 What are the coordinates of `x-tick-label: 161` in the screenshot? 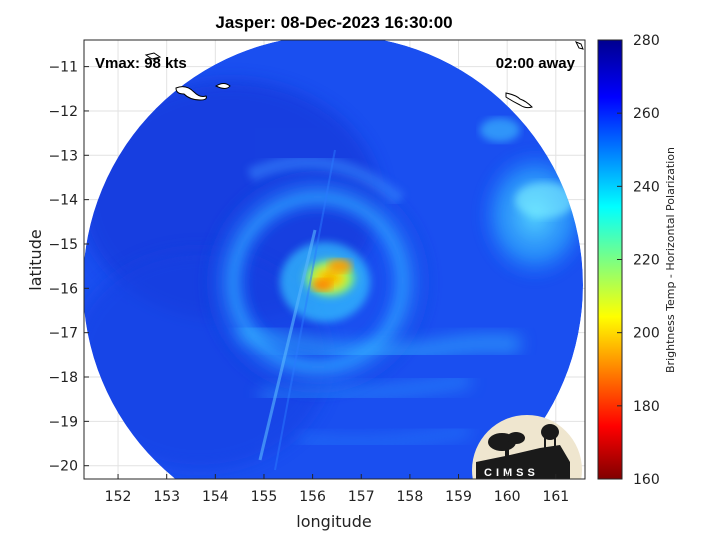 It's located at (555, 497).